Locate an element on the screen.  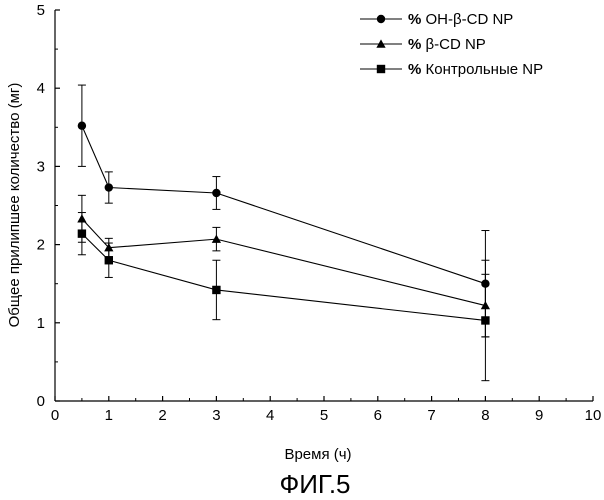
x-tick-label: 3 is located at coordinates (216, 415).